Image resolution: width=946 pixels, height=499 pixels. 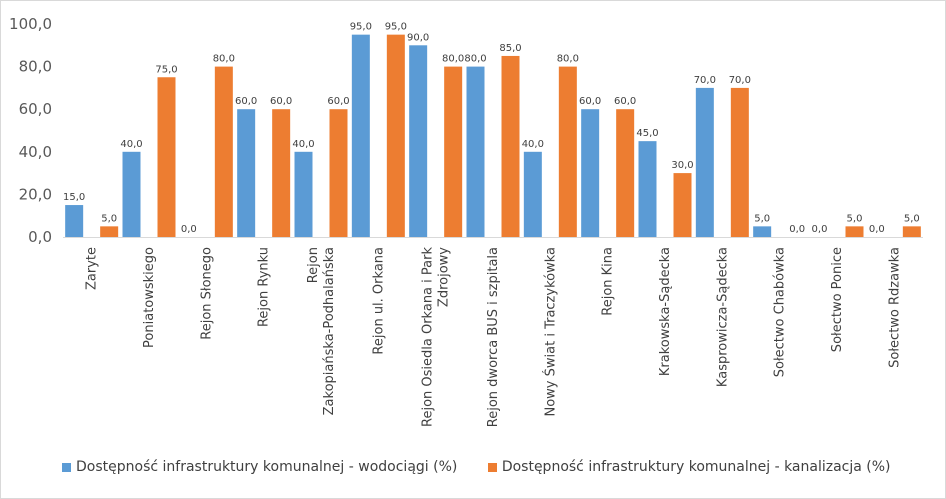 I want to click on category-label: Rejon dworca BUS i szpitala, so click(x=493, y=337).